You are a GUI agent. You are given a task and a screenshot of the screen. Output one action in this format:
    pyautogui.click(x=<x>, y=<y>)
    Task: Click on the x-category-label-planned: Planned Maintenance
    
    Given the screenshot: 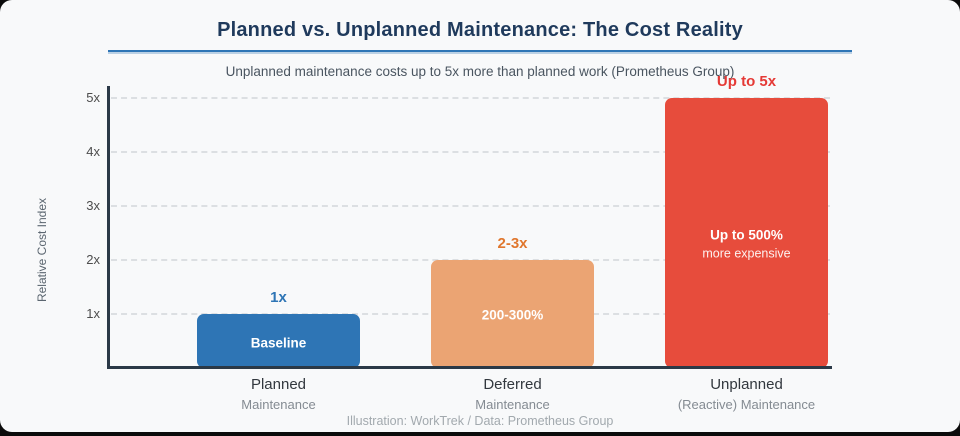 What is the action you would take?
    pyautogui.click(x=279, y=394)
    